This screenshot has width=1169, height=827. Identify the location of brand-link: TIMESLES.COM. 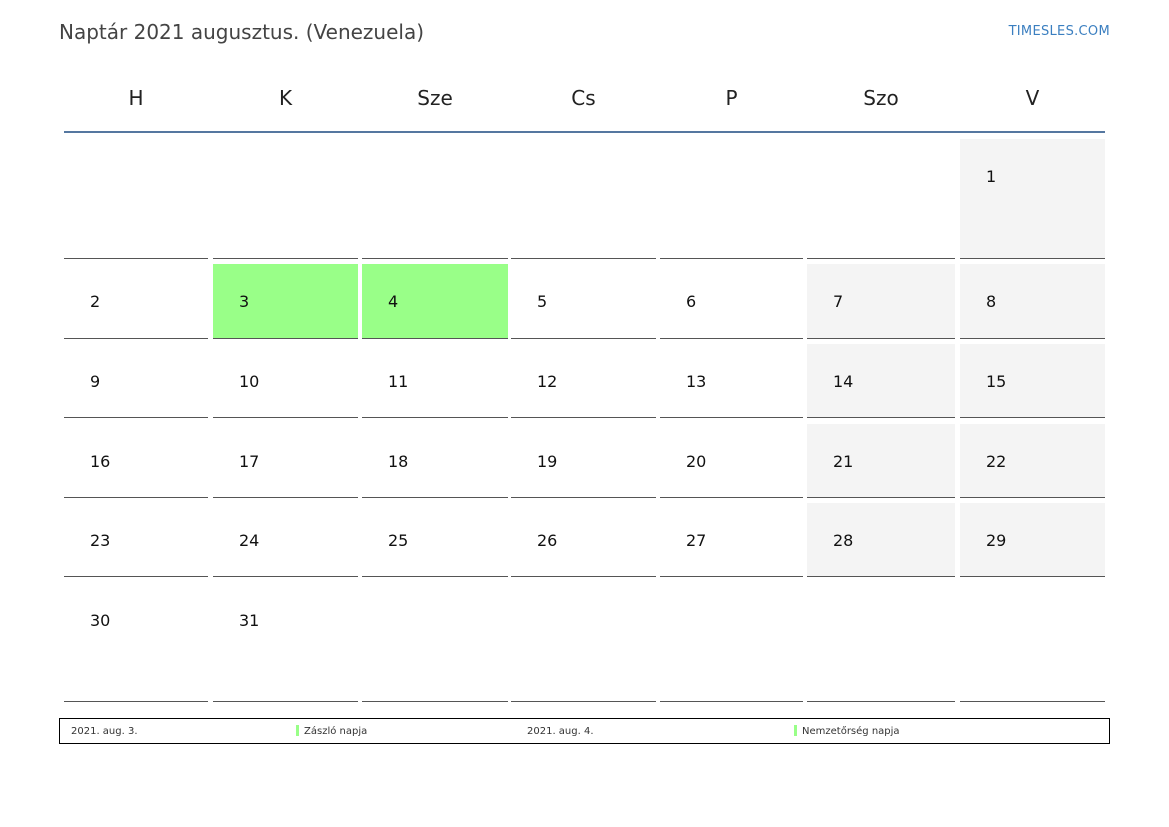
(1059, 31).